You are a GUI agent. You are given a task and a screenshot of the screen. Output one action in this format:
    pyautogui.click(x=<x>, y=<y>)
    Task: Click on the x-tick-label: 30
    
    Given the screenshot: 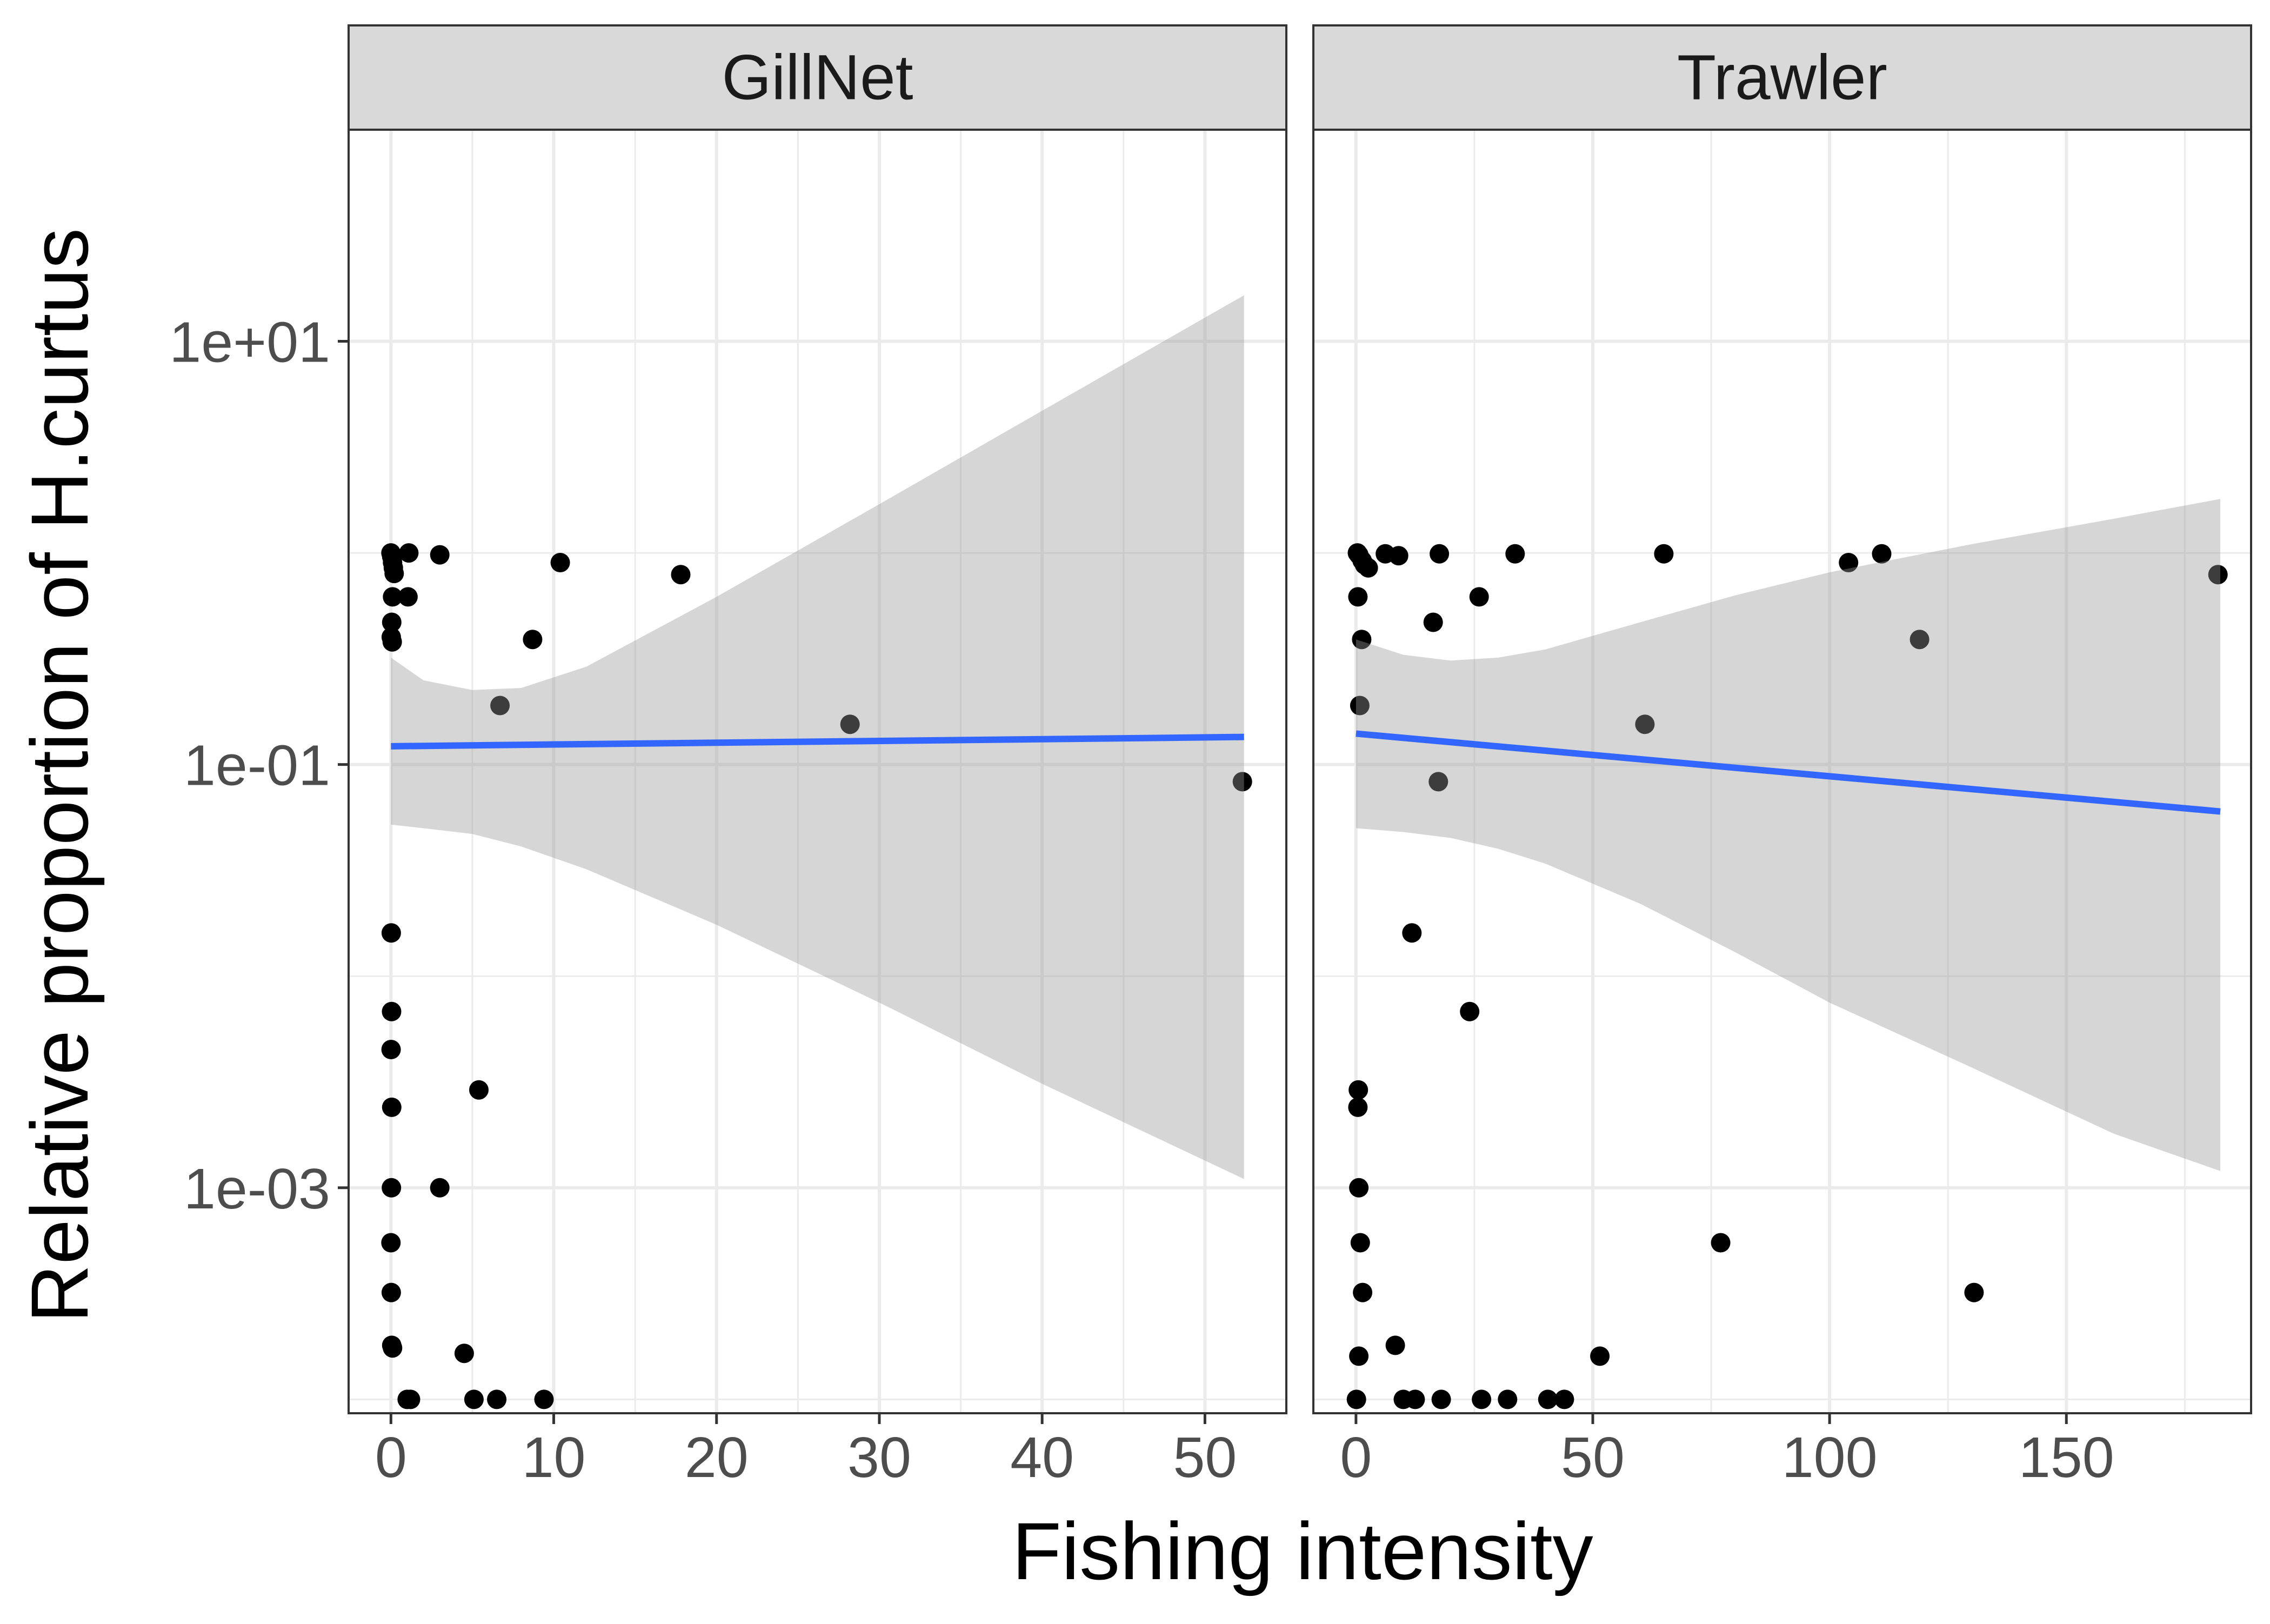 What is the action you would take?
    pyautogui.click(x=879, y=1457)
    